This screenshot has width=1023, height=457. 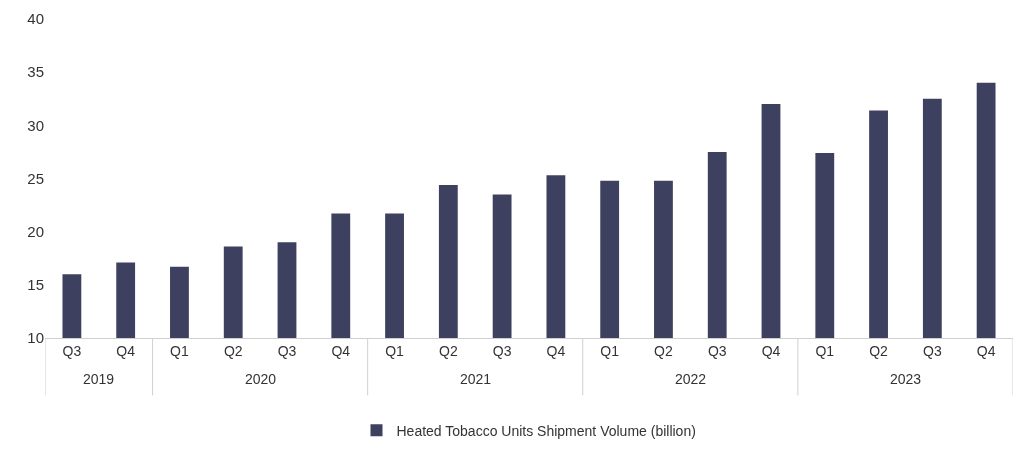 I want to click on text: 2022, so click(x=691, y=379).